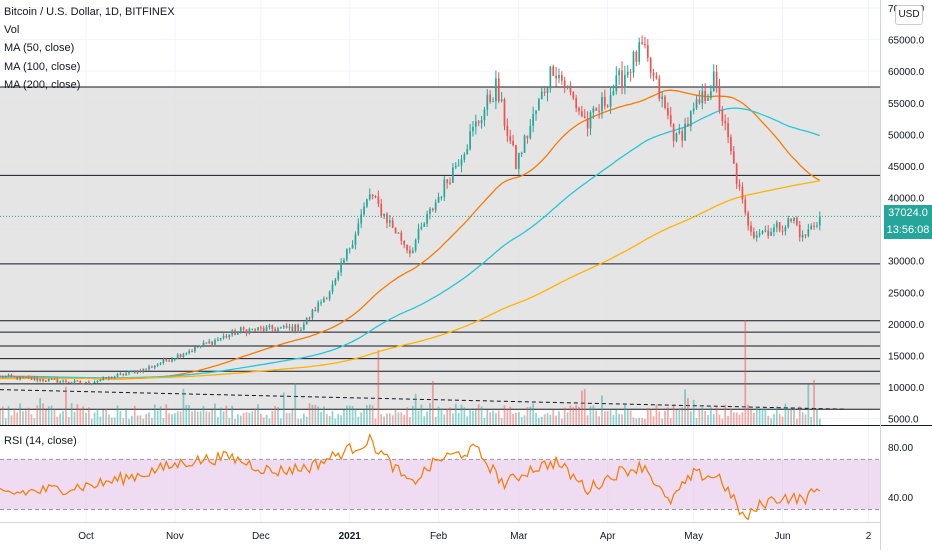 The width and height of the screenshot is (932, 555). What do you see at coordinates (475, 536) in the screenshot?
I see `time-axis: Oct Nov Dec 2021 Feb Mar Apr May Jun 2` at bounding box center [475, 536].